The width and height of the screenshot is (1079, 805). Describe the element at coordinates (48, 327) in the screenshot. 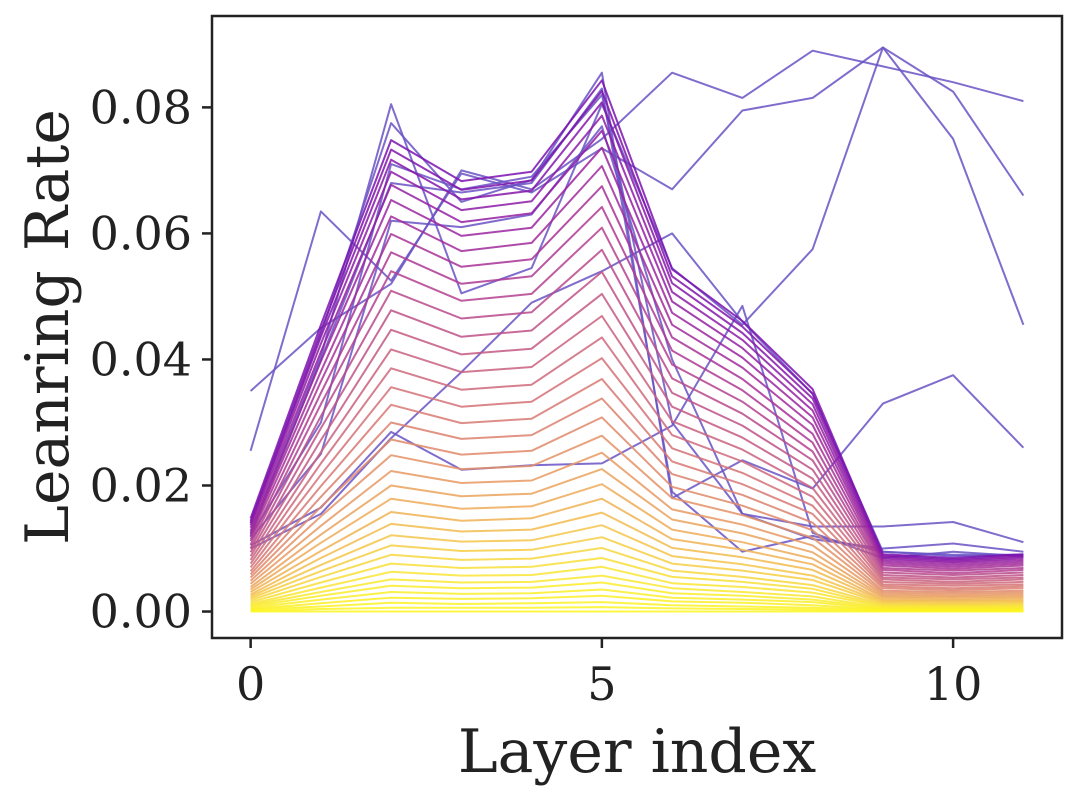

I see `y-axis-label: Leanring Rate` at that location.